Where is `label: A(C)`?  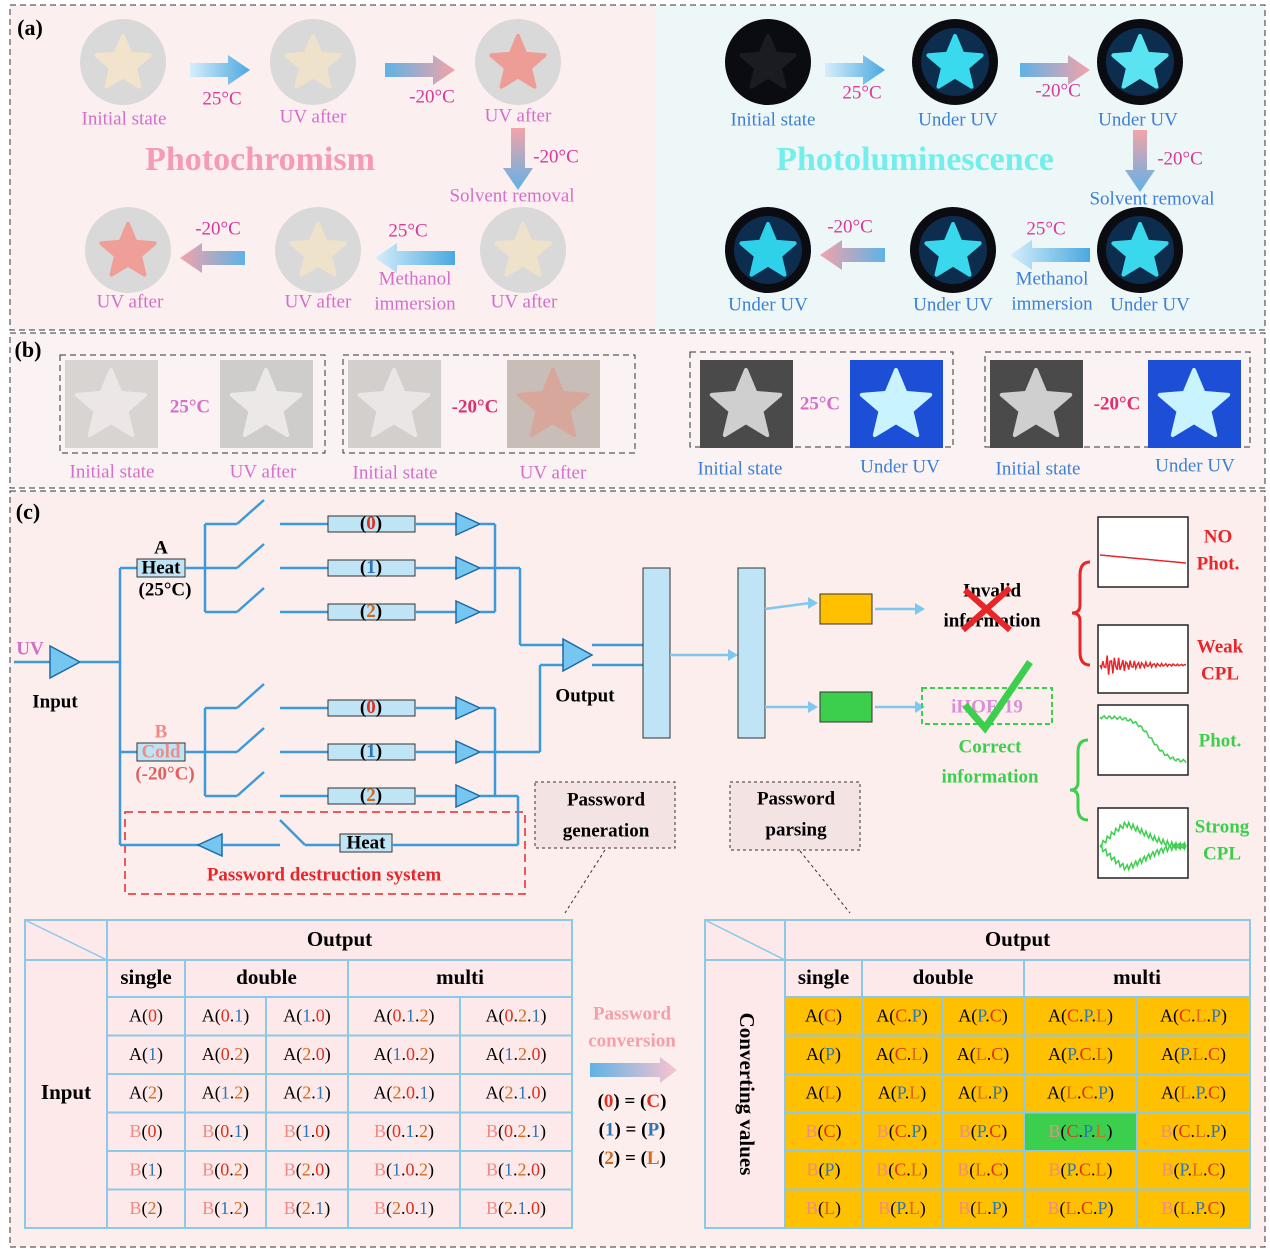
label: A(C) is located at coordinates (823, 1015).